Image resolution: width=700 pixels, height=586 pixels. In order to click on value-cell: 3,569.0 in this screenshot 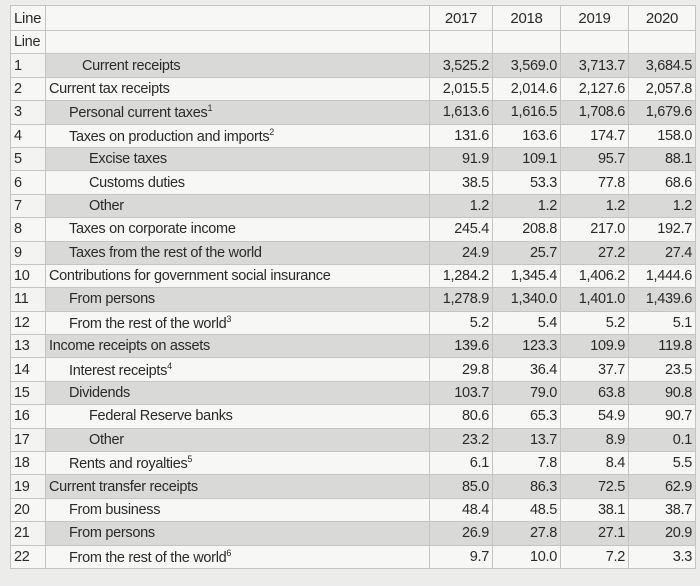, I will do `click(526, 65)`.